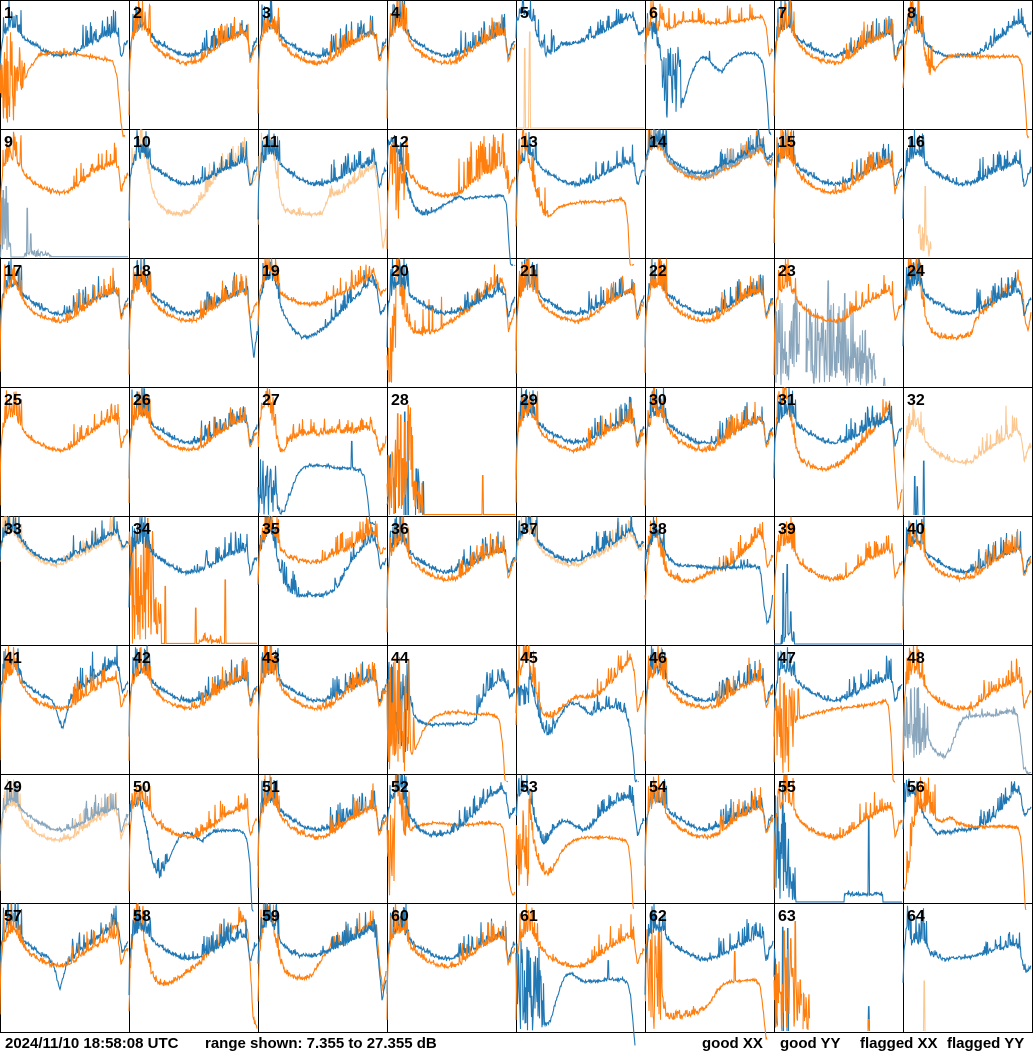 This screenshot has width=1033, height=1053. What do you see at coordinates (658, 529) in the screenshot?
I see `svg-text: 38` at bounding box center [658, 529].